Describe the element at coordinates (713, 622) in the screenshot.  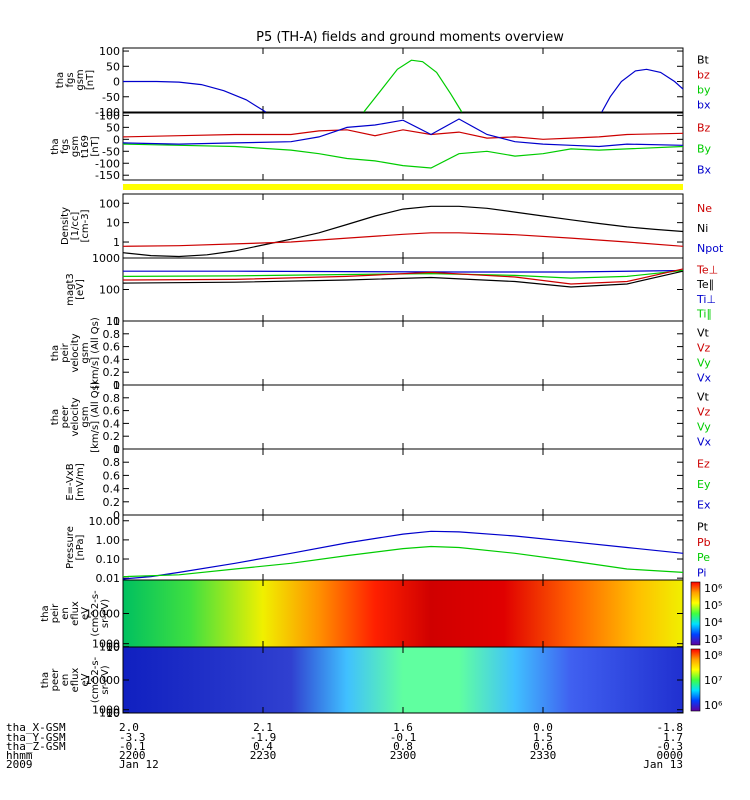
I see `colorbar-label: 10⁴` at that location.